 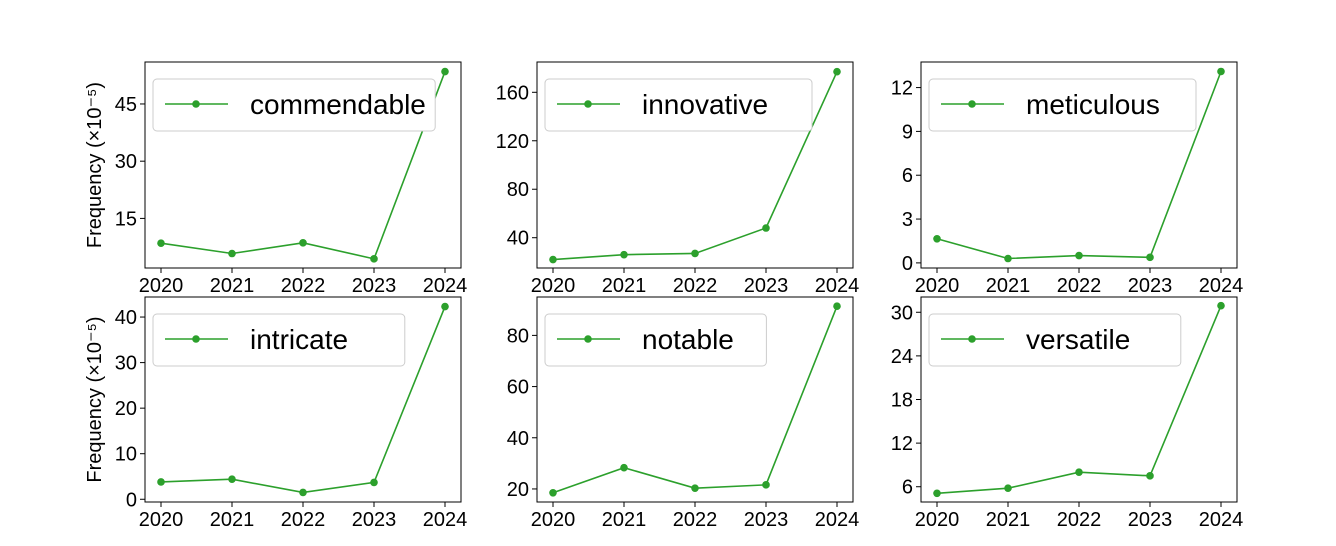 I want to click on y-tick-label: 60, so click(x=518, y=388).